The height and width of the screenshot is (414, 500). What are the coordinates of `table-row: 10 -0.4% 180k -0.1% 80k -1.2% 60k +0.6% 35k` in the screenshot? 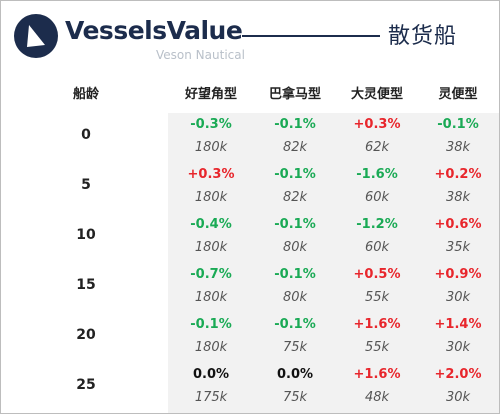 It's located at (250, 239).